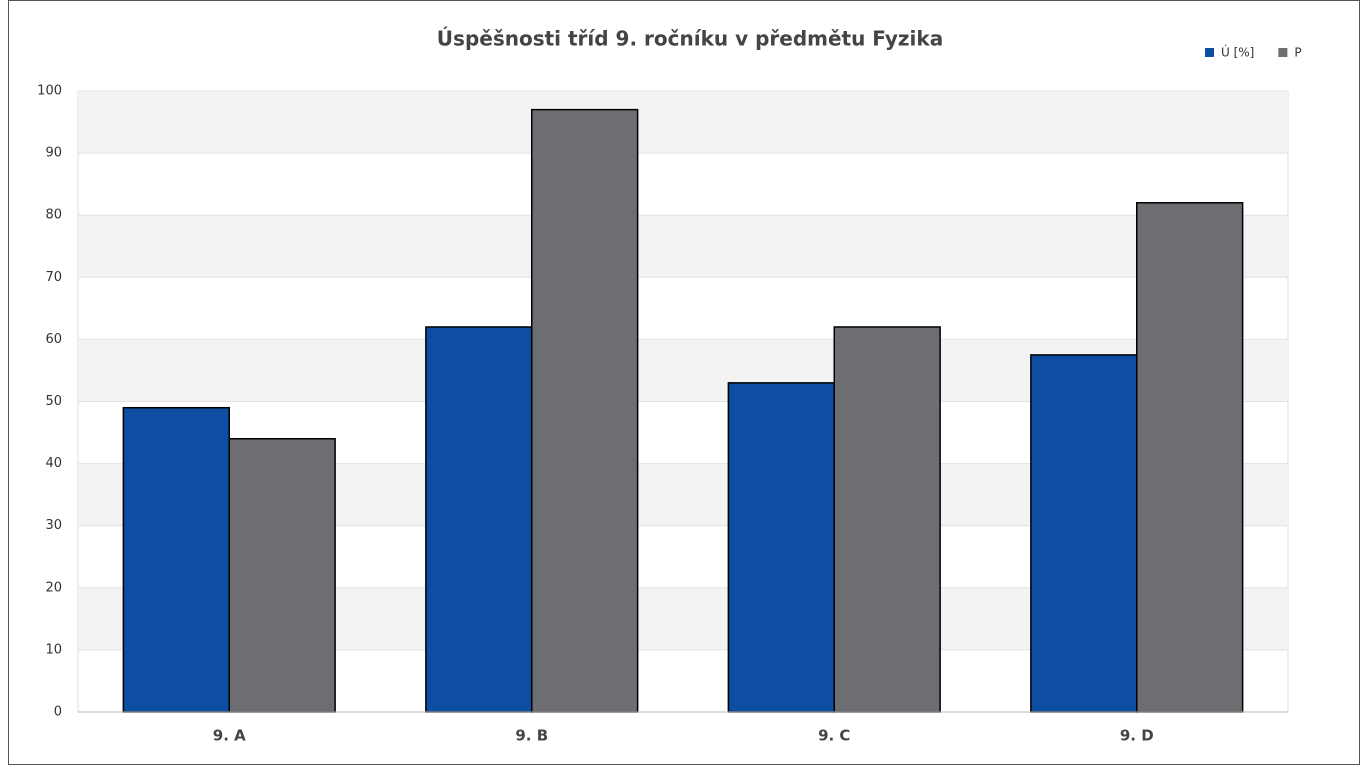  Describe the element at coordinates (53, 649) in the screenshot. I see `y-tick-label: 10` at that location.